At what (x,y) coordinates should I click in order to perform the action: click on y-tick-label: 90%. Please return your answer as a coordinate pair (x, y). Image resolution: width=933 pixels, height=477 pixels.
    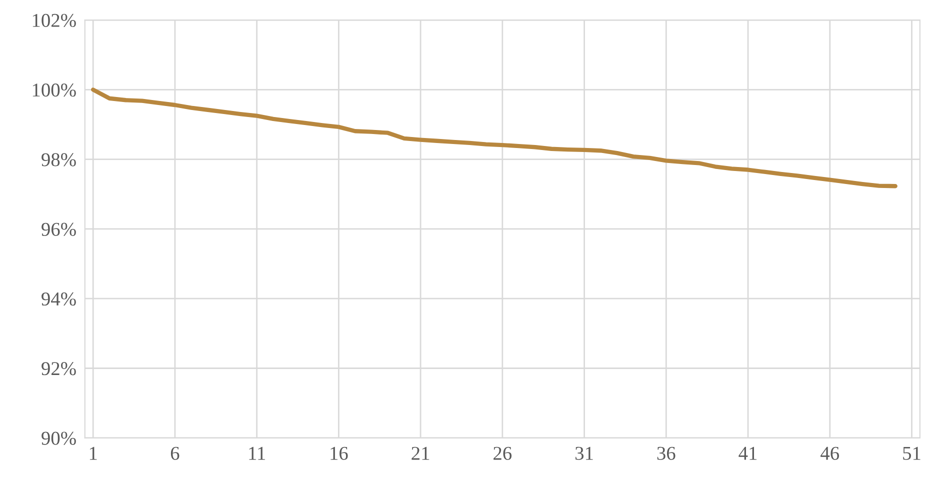
    Looking at the image, I should click on (59, 438).